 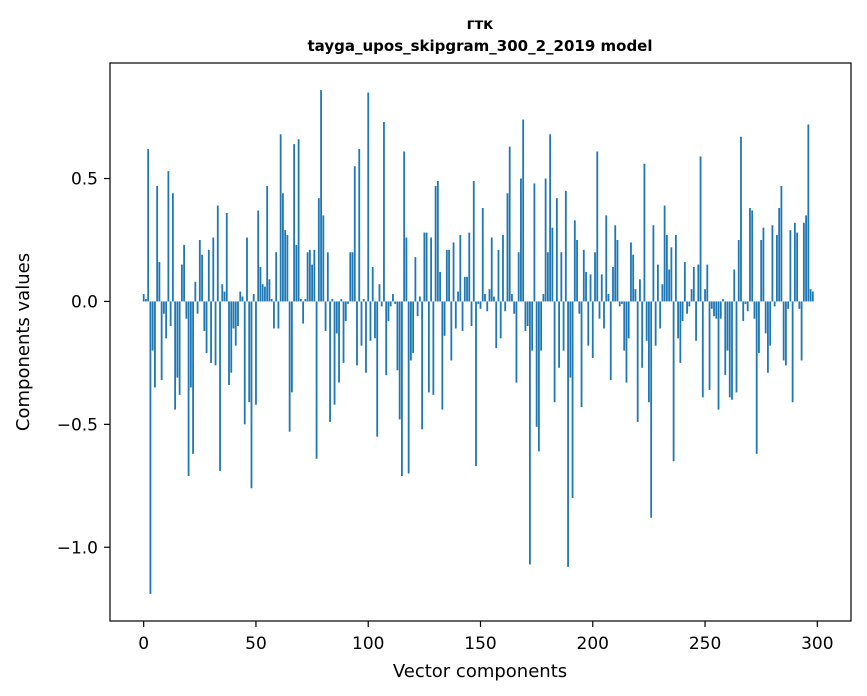 I want to click on y-tick-label: −1.0, so click(x=77, y=548).